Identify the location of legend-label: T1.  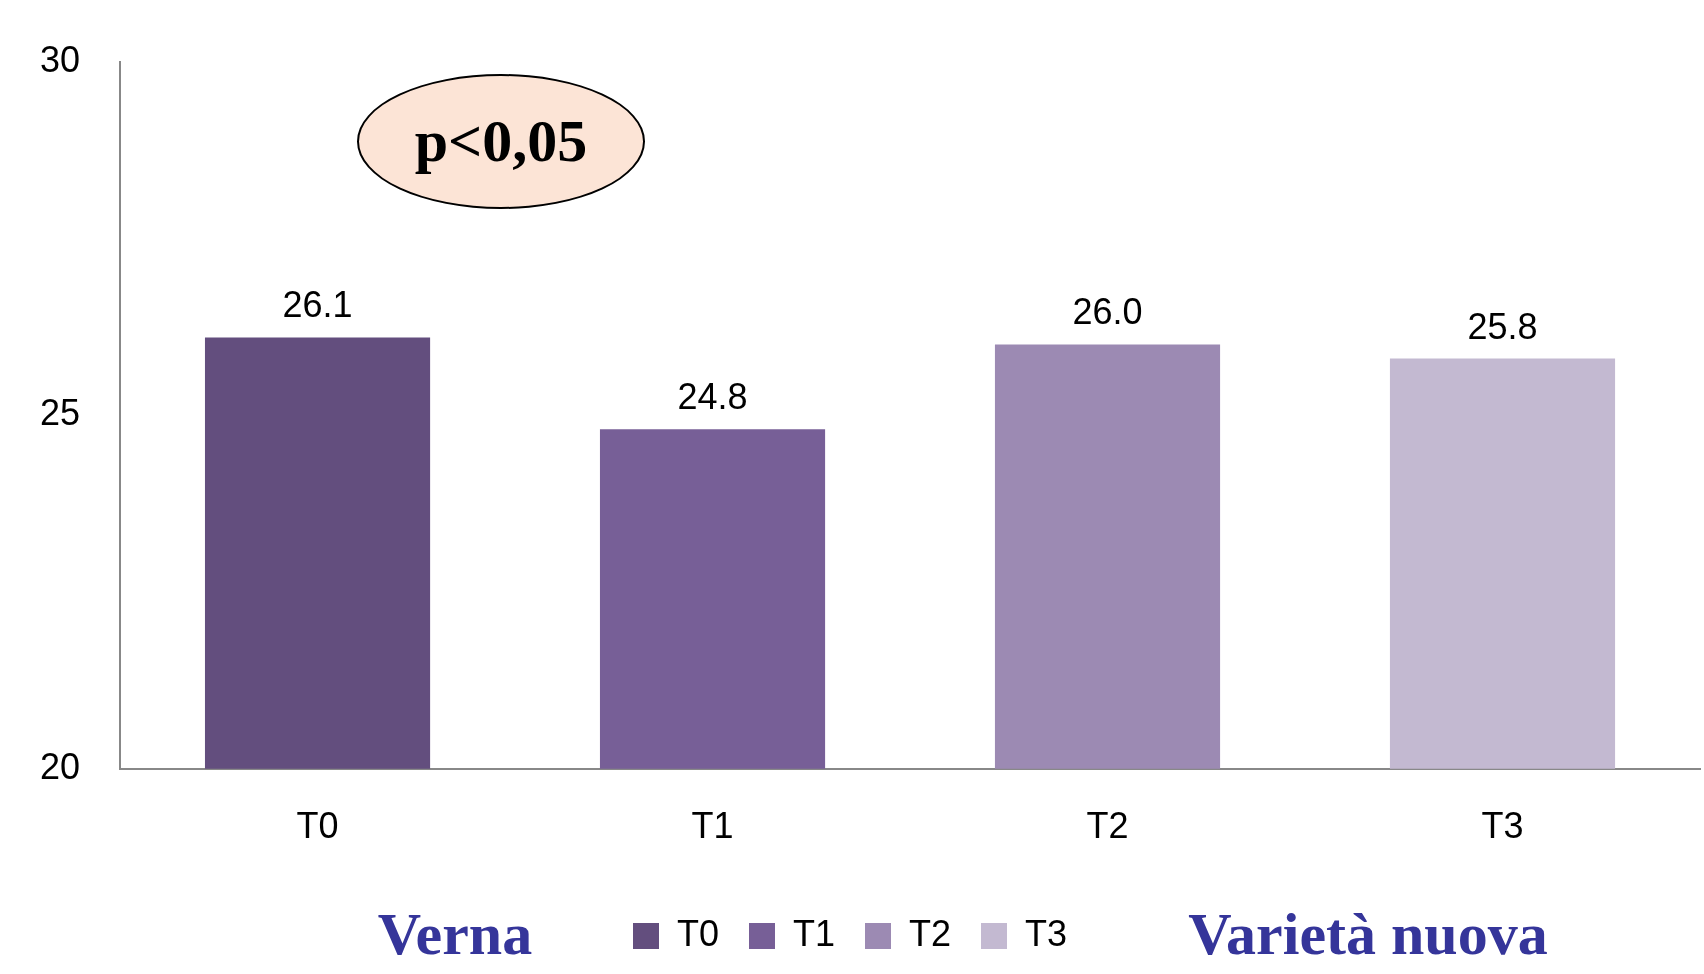
(813, 933).